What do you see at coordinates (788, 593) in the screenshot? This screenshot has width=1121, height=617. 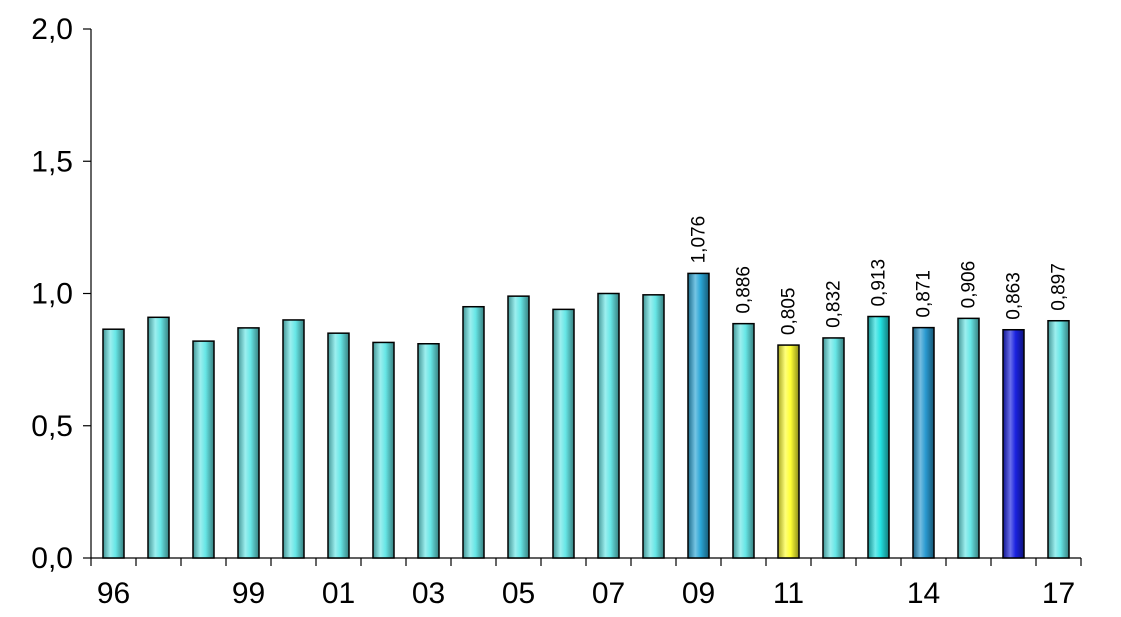 I see `x-tick-label: 11` at bounding box center [788, 593].